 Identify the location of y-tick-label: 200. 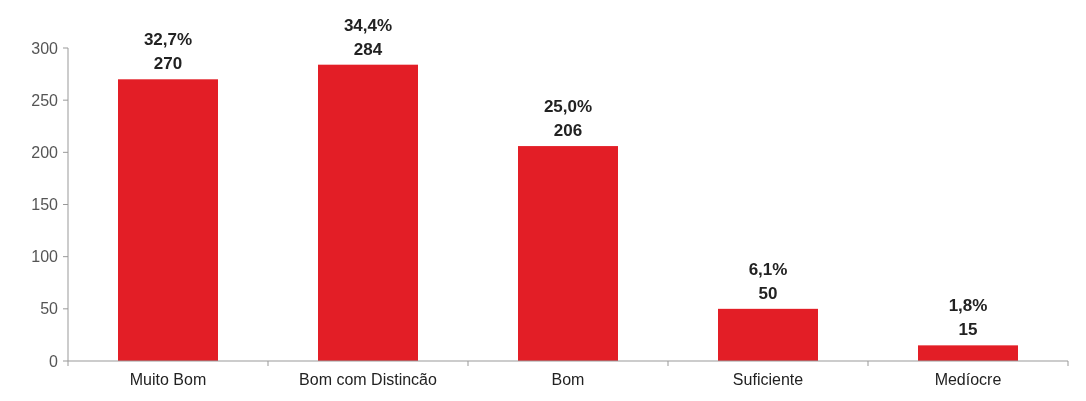
(45, 152).